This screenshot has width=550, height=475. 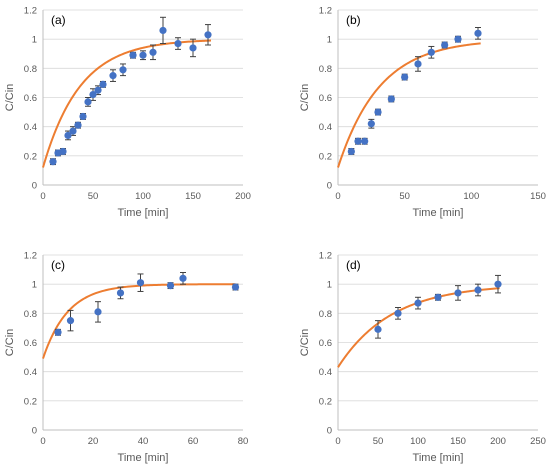 I want to click on x-tick-label: 80, so click(x=243, y=441).